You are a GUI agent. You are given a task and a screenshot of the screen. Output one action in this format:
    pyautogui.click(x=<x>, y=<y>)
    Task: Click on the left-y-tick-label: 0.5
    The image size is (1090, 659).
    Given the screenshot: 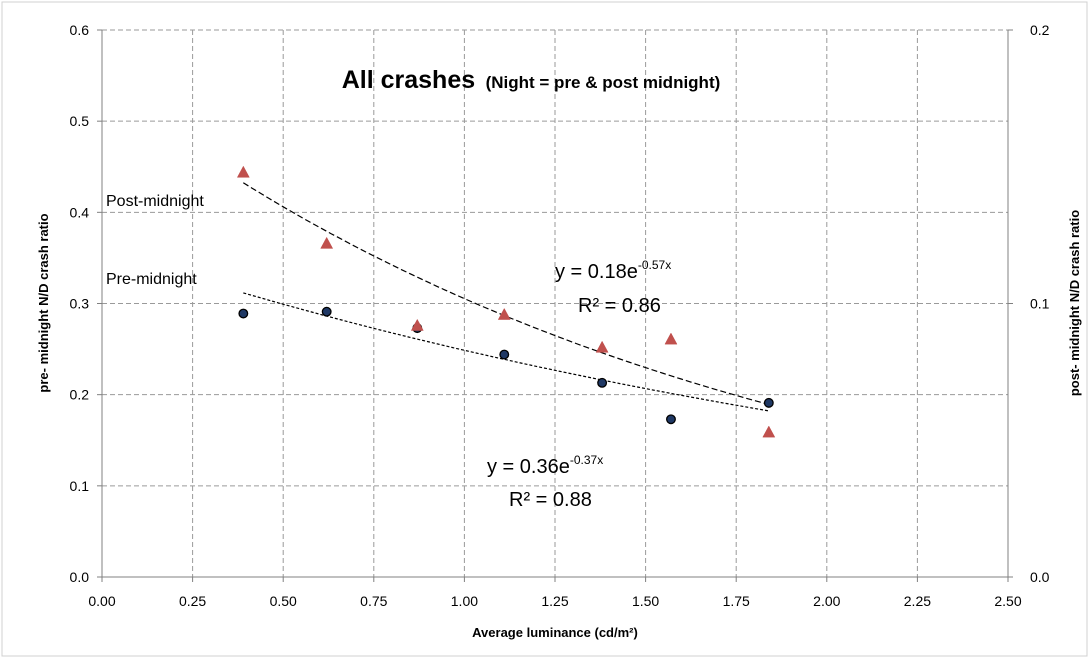 What is the action you would take?
    pyautogui.click(x=80, y=121)
    